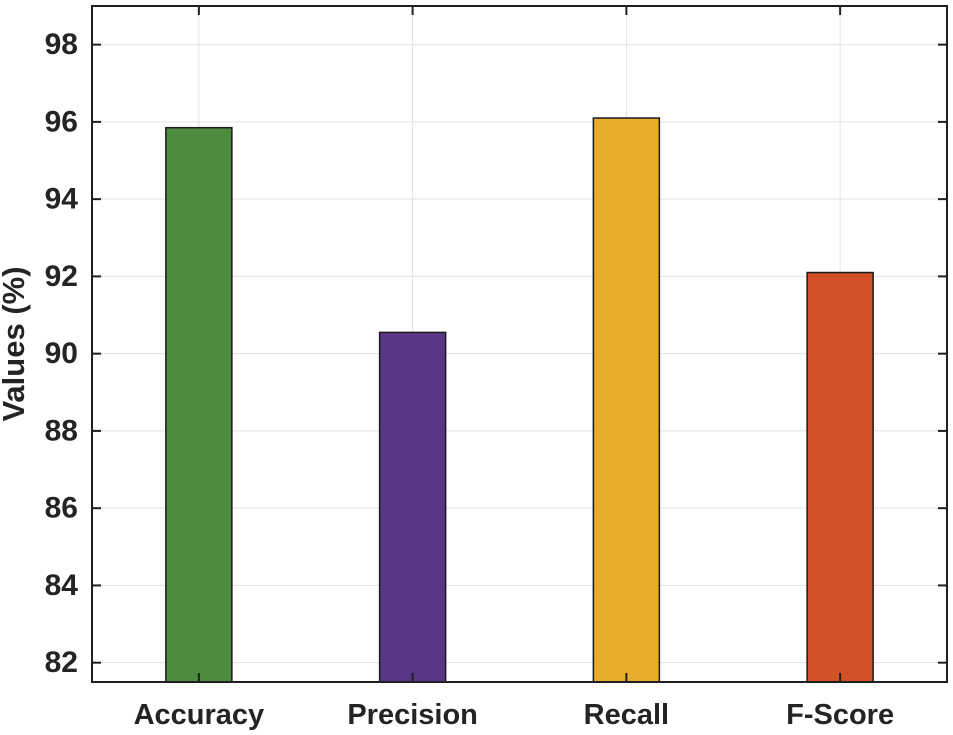  What do you see at coordinates (15, 343) in the screenshot?
I see `y-axis-title: Values (%)` at bounding box center [15, 343].